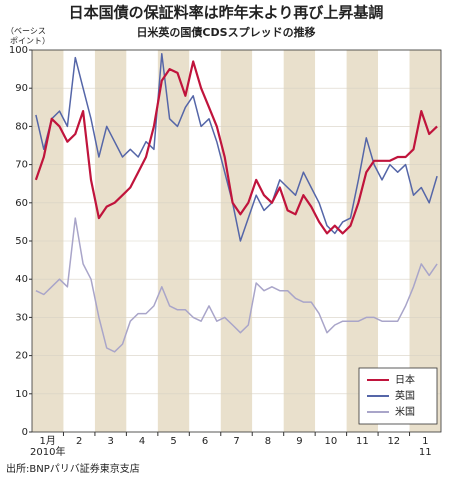 The height and width of the screenshot is (483, 452). I want to click on year-label: 11, so click(425, 452).